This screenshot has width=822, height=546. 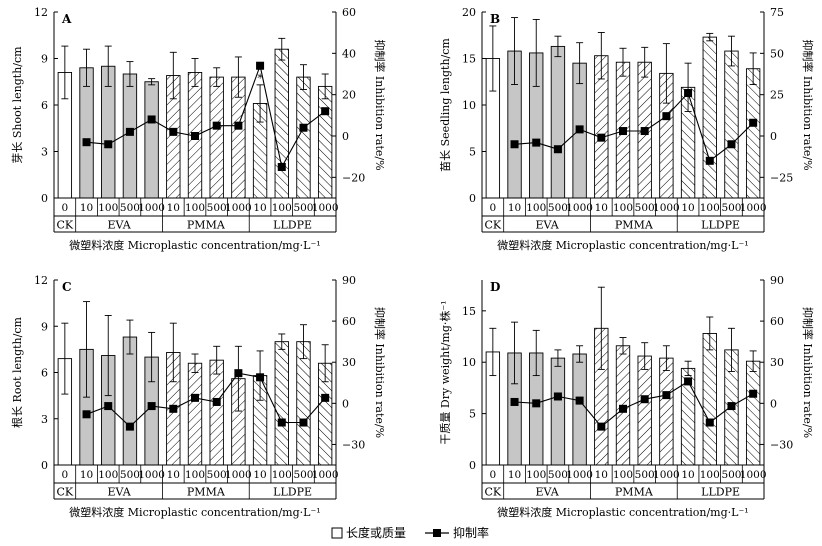 I want to click on panel-letter: D, so click(x=495, y=287).